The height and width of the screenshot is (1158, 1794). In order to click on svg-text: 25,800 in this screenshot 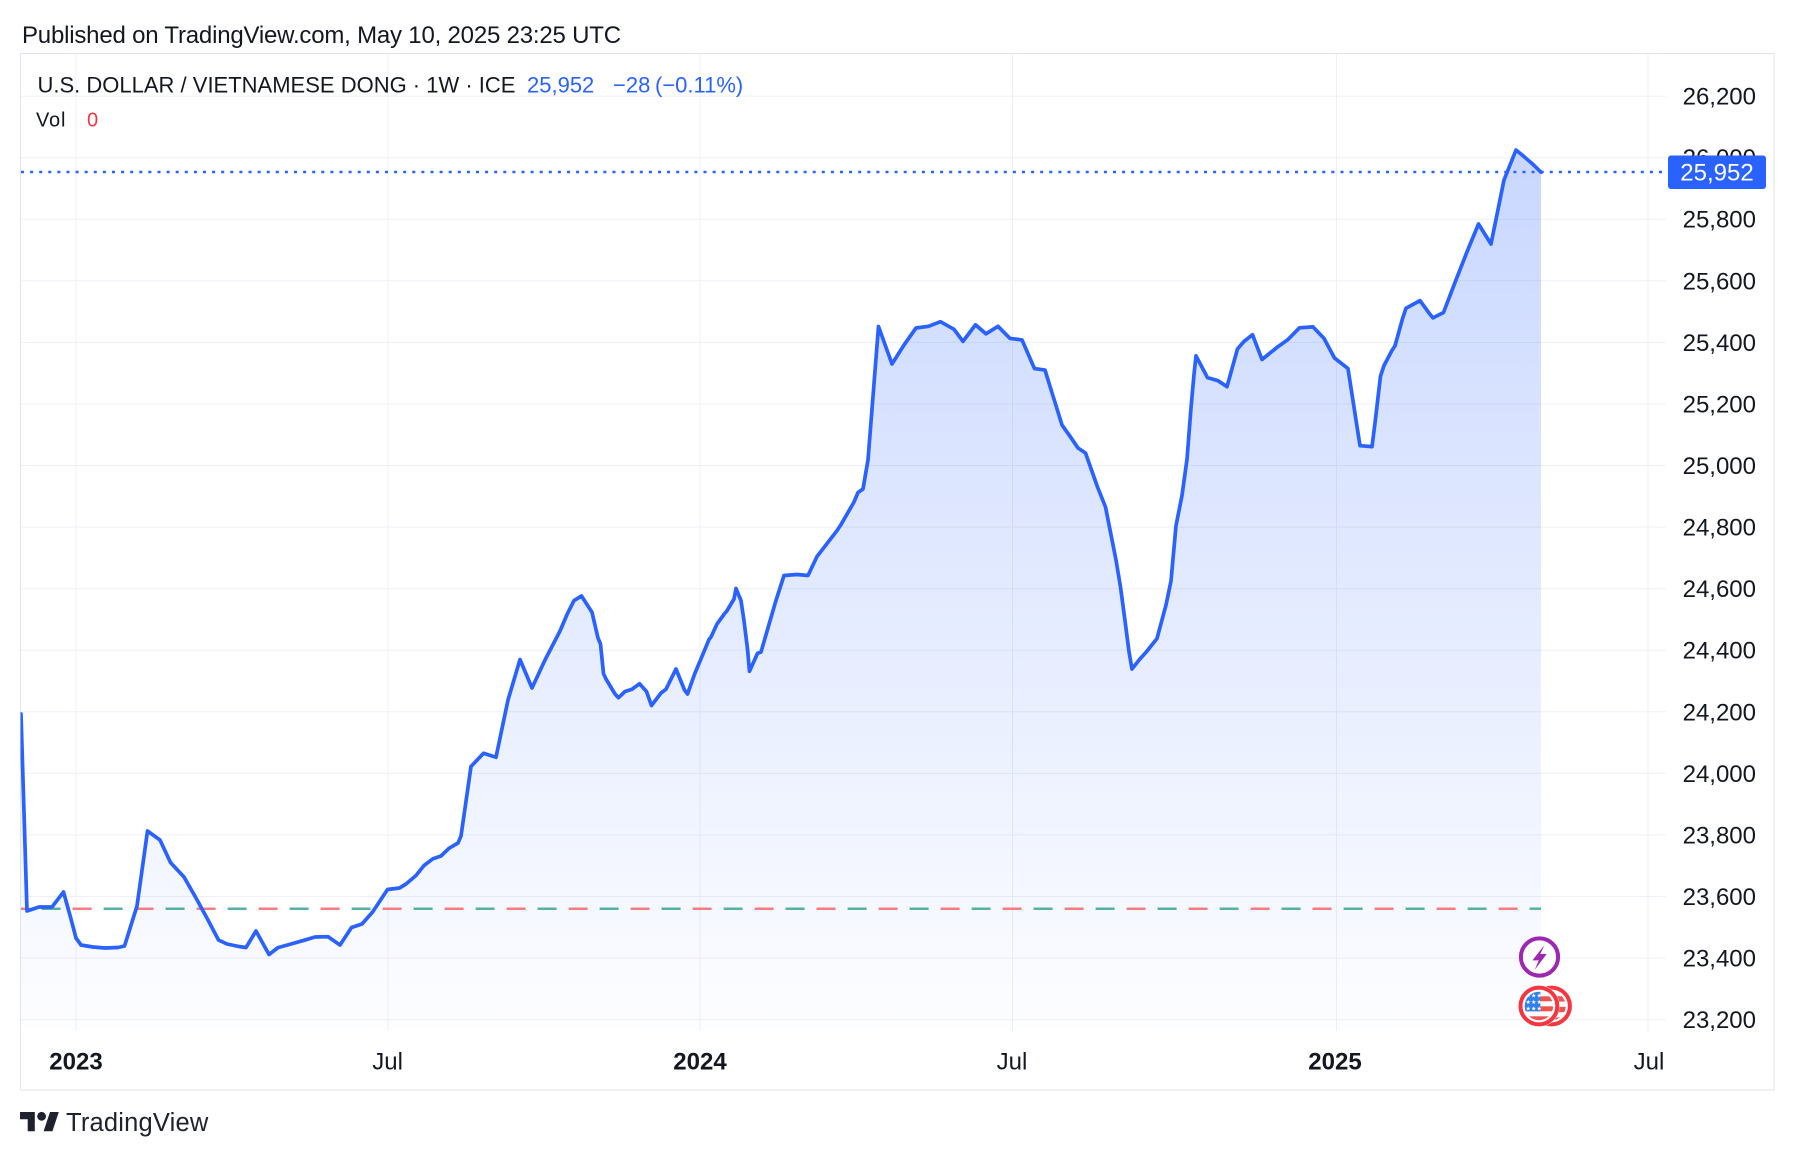, I will do `click(1719, 220)`.